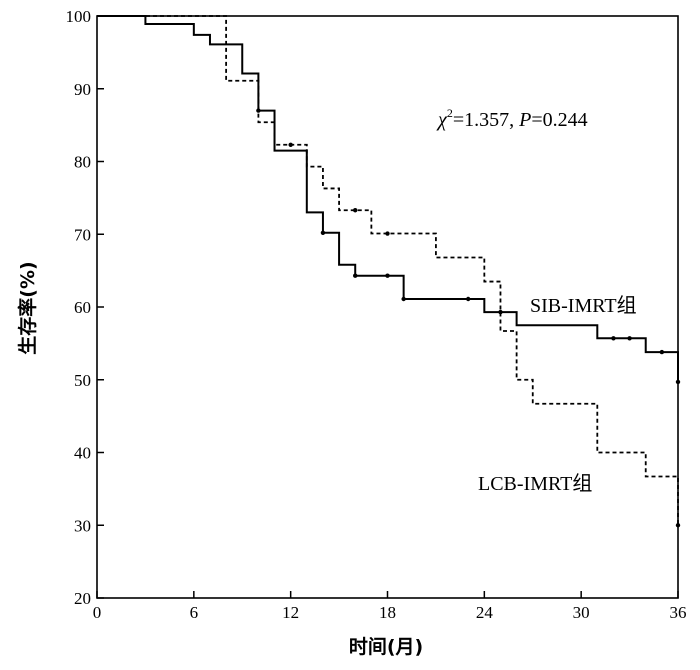  I want to click on x-tick-label: 0, so click(97, 612).